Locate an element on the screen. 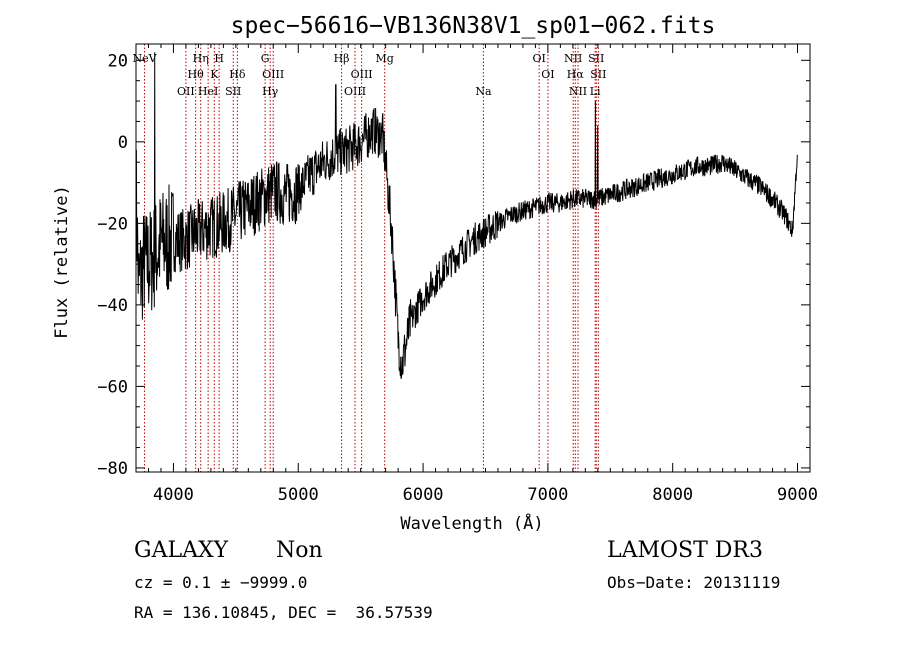  line-marker-label: Hδ is located at coordinates (237, 74).